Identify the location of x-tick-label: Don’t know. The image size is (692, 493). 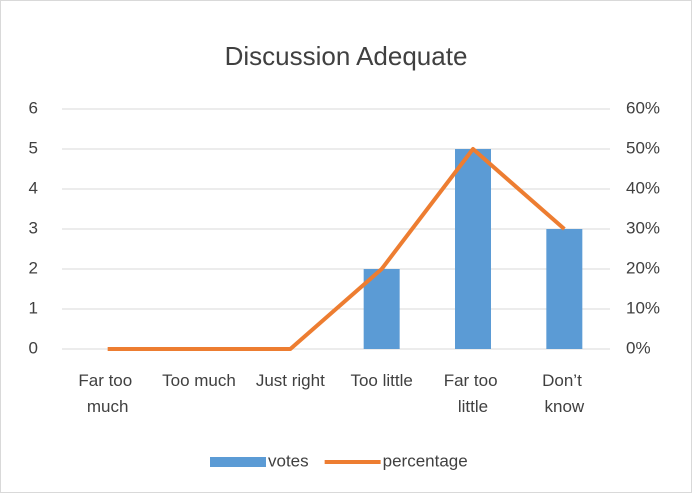
(564, 393).